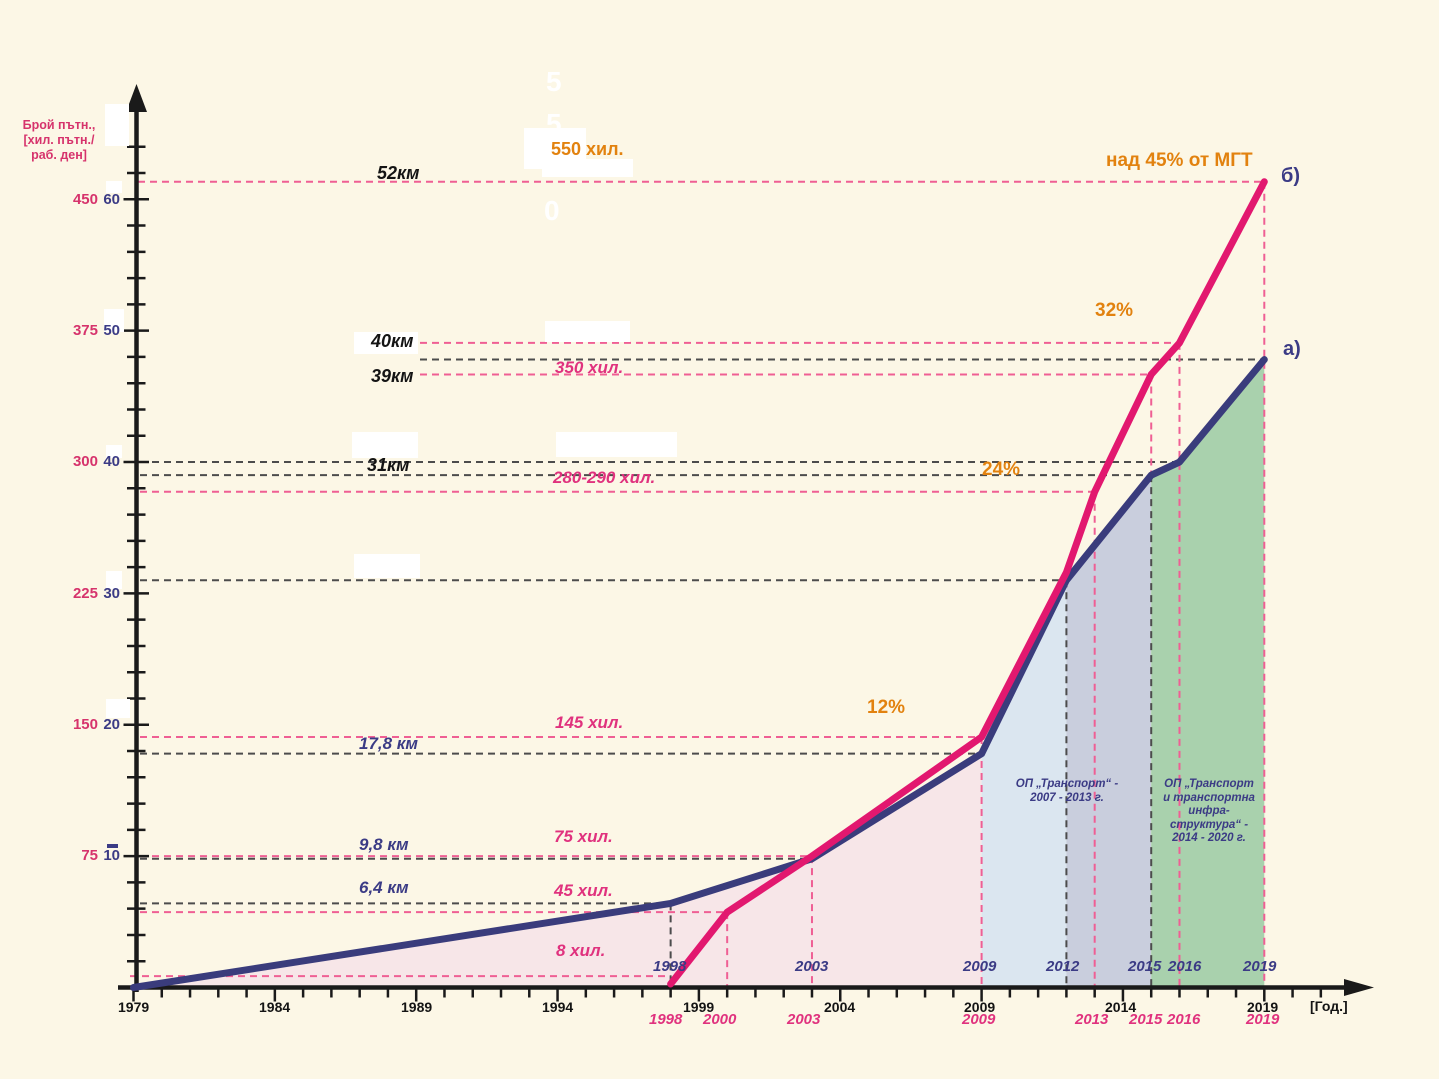  I want to click on y-tick-km-20: 20, so click(111, 724).